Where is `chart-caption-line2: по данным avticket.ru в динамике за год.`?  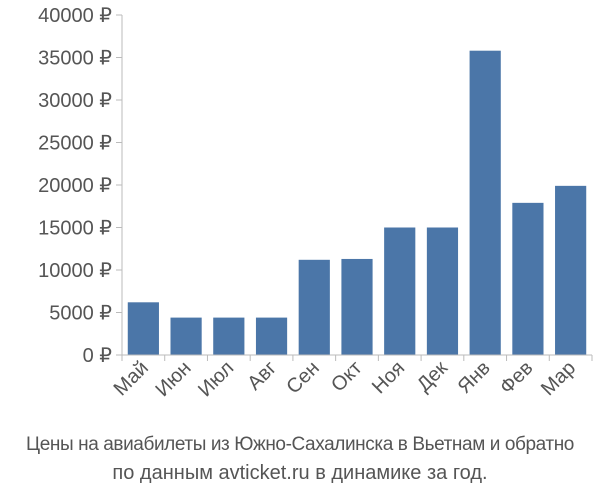
chart-caption-line2: по данным avticket.ru в динамике за год. is located at coordinates (300, 473).